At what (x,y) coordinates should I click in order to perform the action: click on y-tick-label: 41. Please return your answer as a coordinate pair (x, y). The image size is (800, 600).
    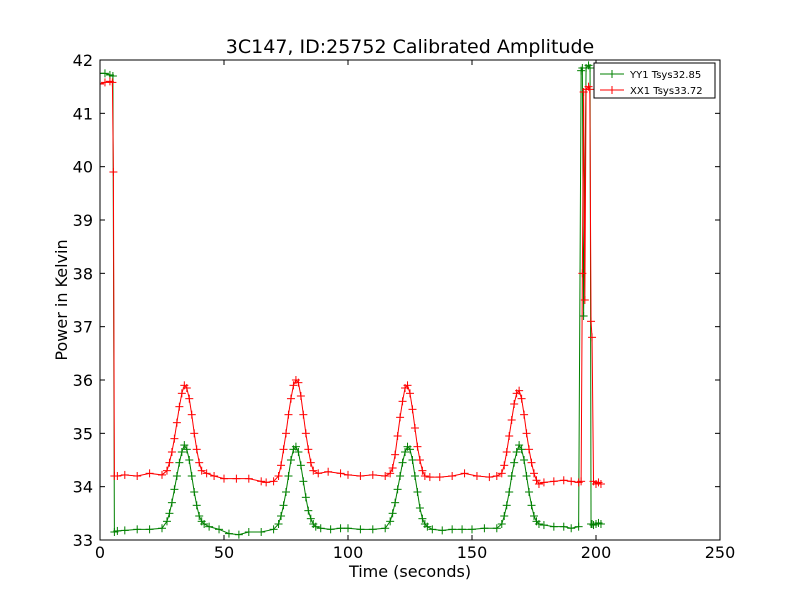
    Looking at the image, I should click on (83, 113).